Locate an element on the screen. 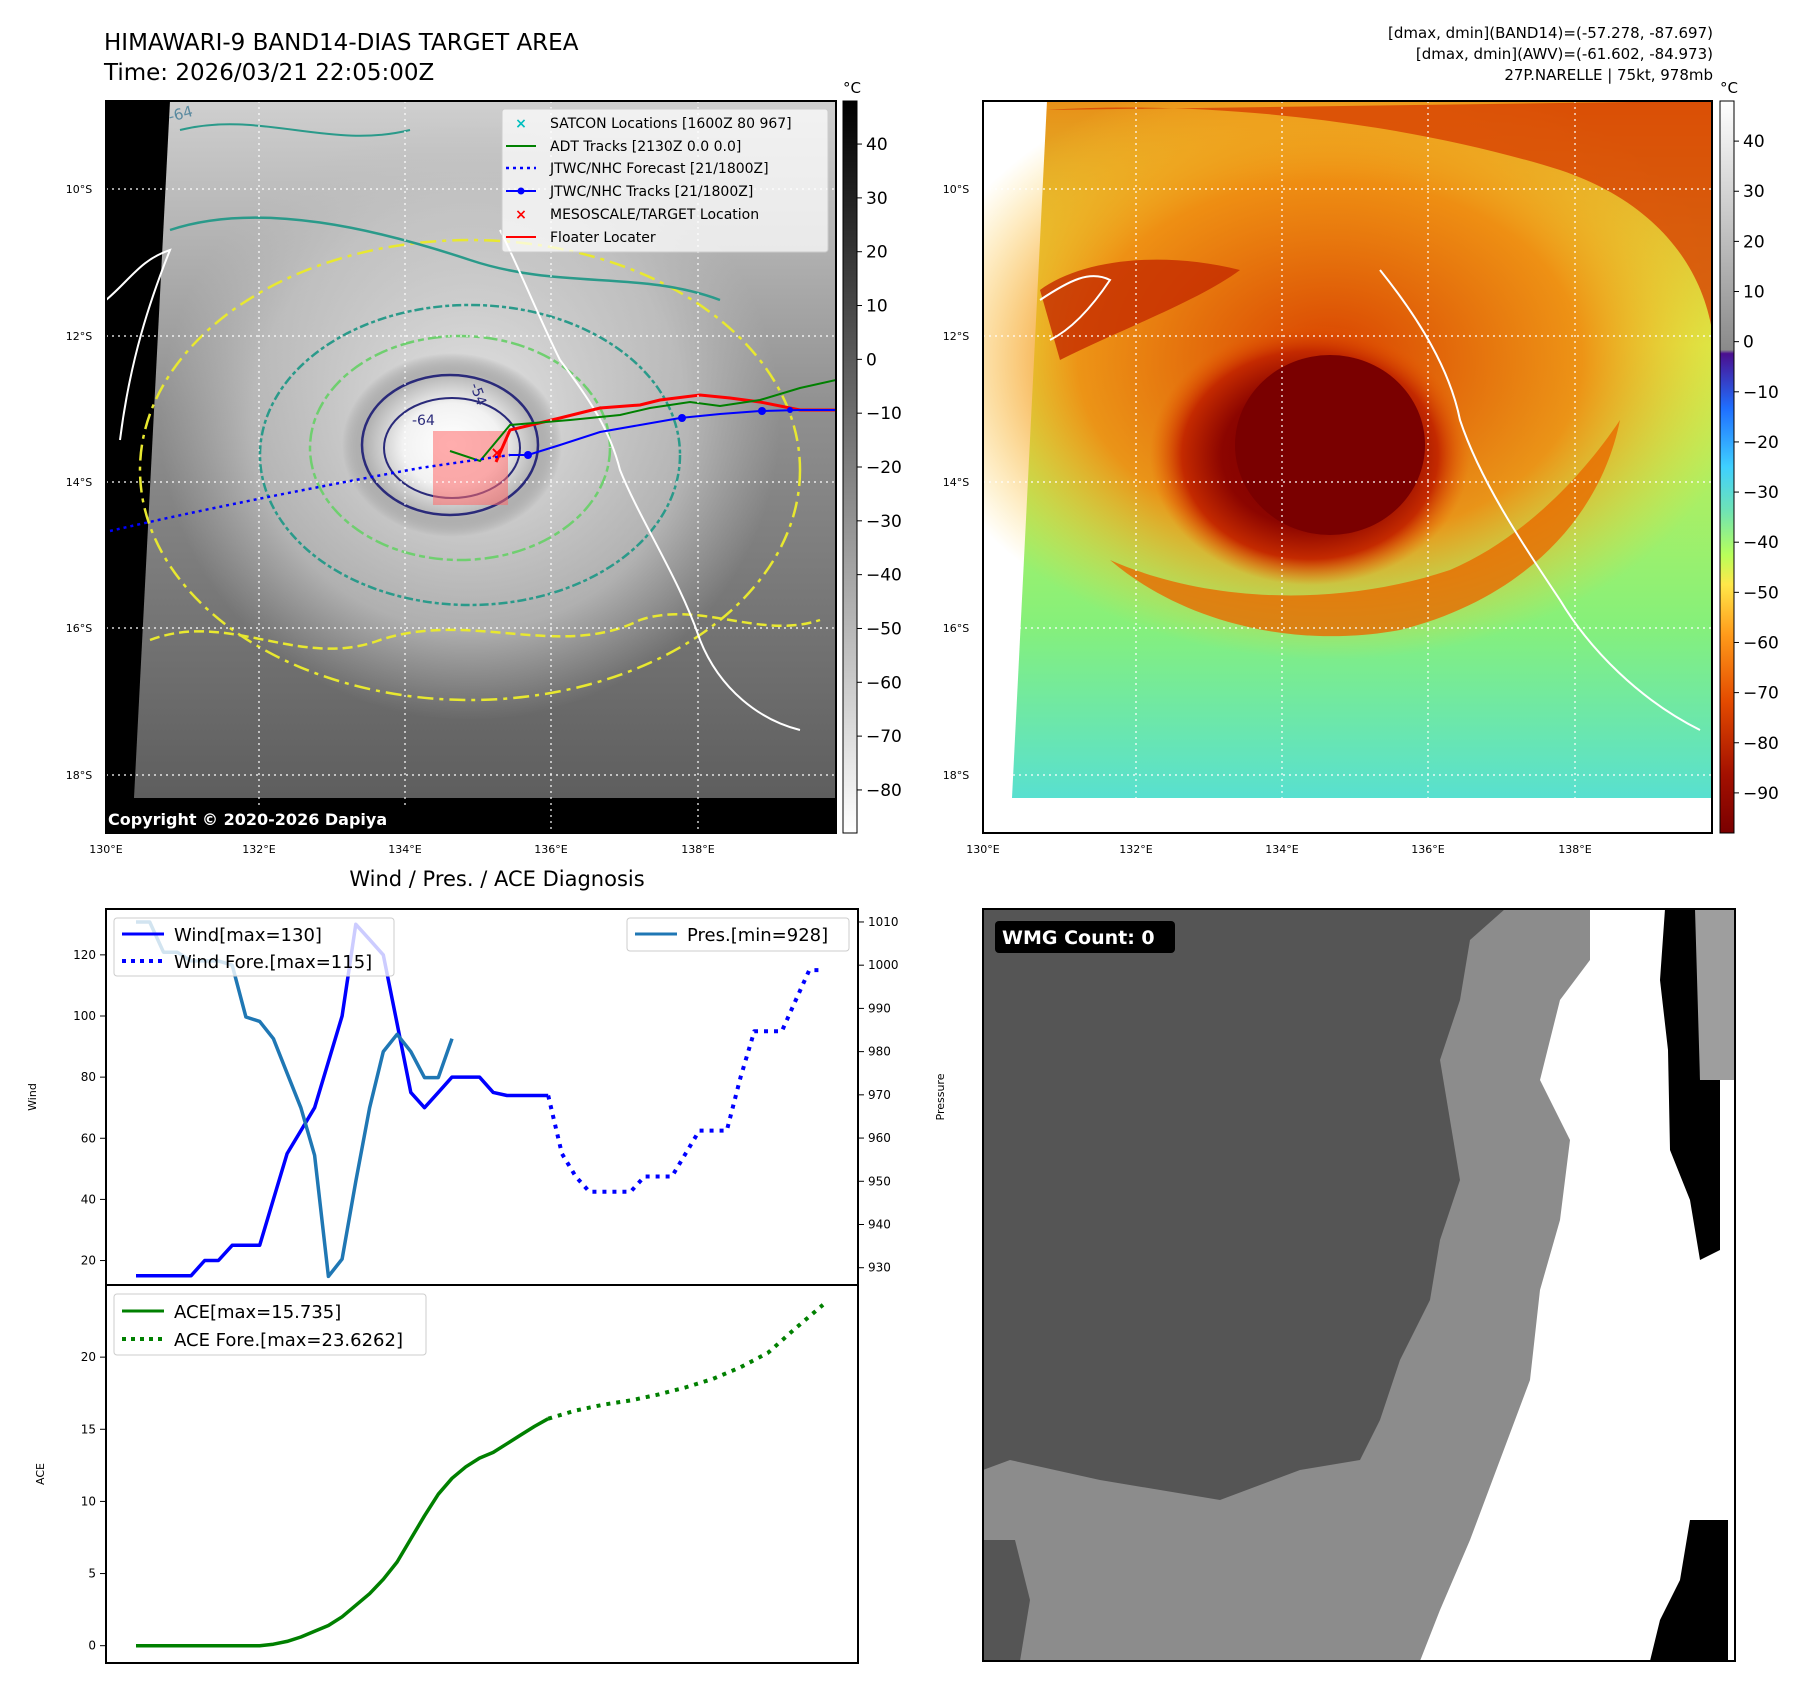 This screenshot has width=1797, height=1690. ace-y-tick-label: 5 is located at coordinates (92, 1574).